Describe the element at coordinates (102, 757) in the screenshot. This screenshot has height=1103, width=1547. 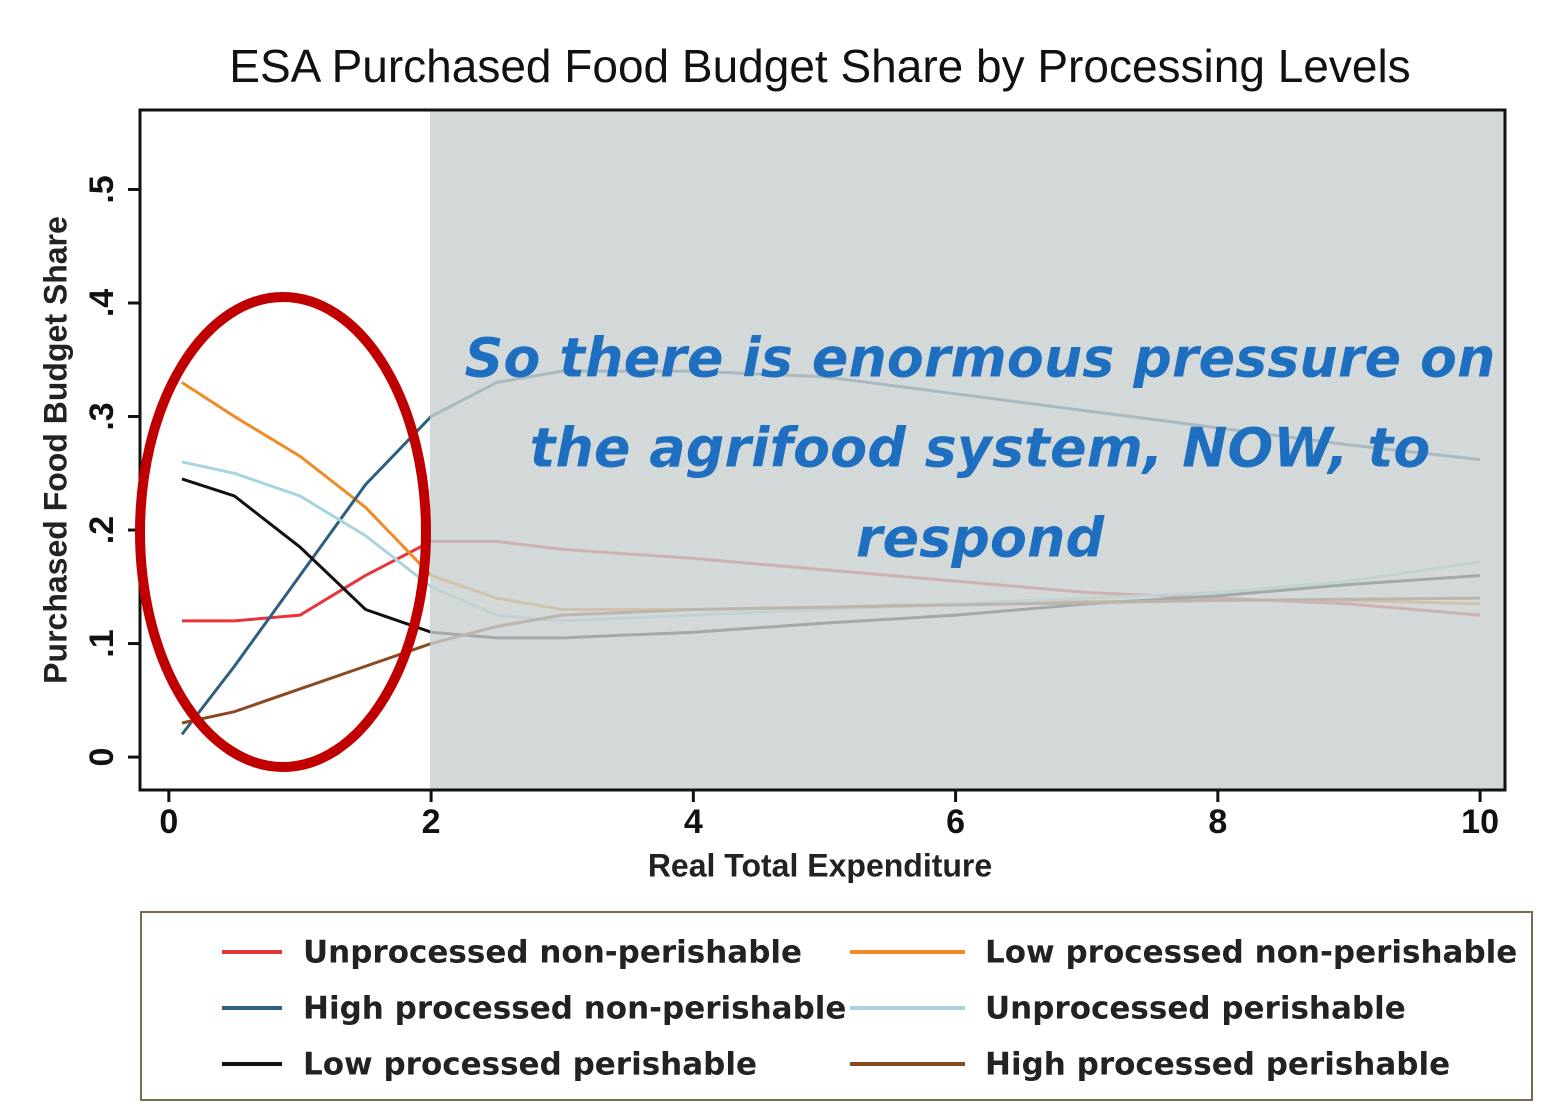
I see `y-tick-label: 0` at that location.